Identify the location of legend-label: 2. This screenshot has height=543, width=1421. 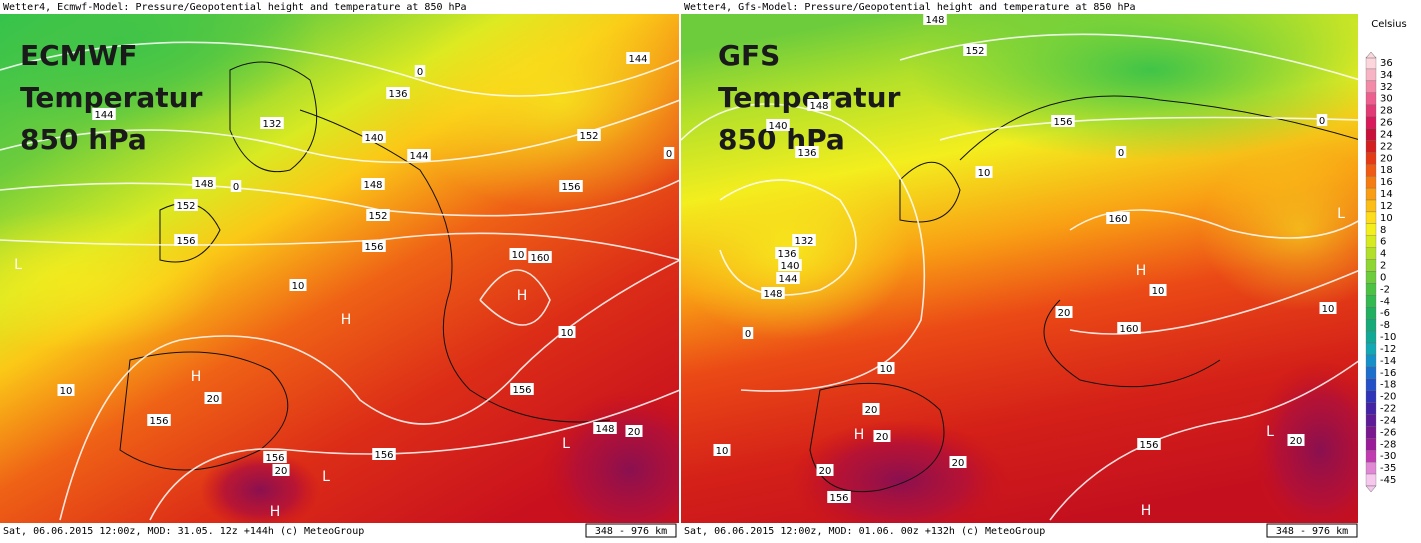
(1383, 266).